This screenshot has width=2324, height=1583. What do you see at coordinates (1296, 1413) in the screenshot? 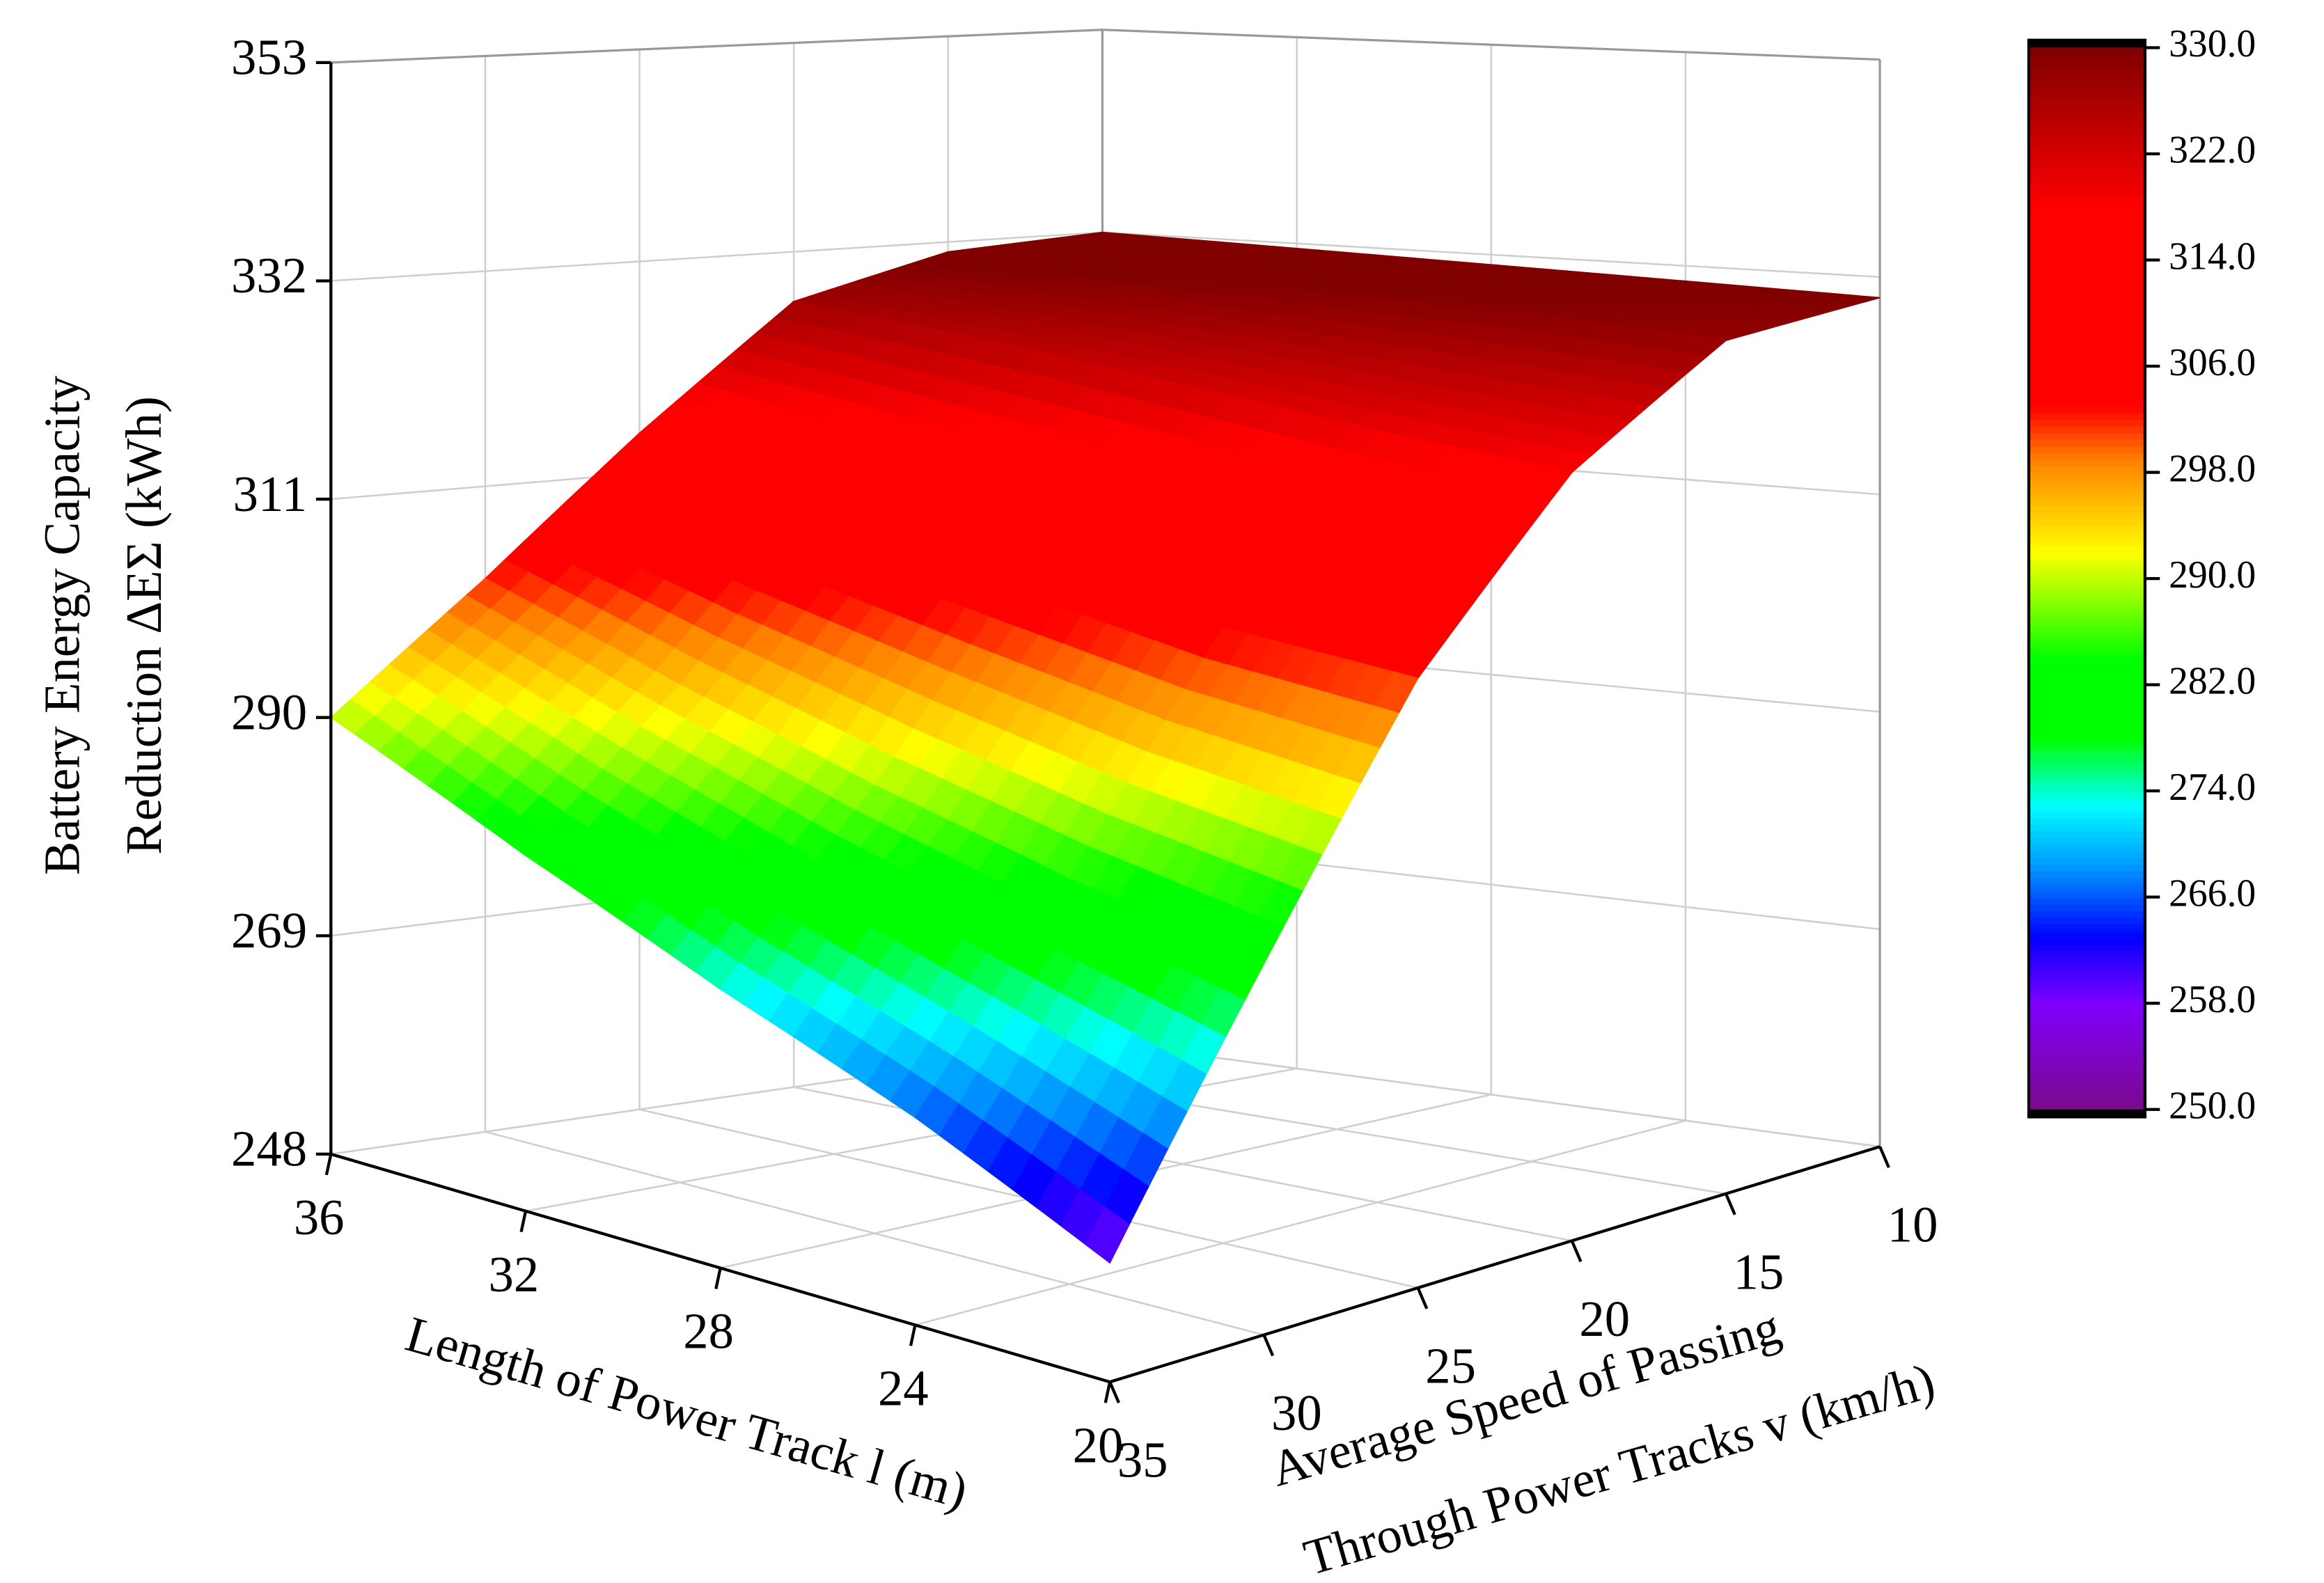
I see `y-tick-label: 30` at bounding box center [1296, 1413].